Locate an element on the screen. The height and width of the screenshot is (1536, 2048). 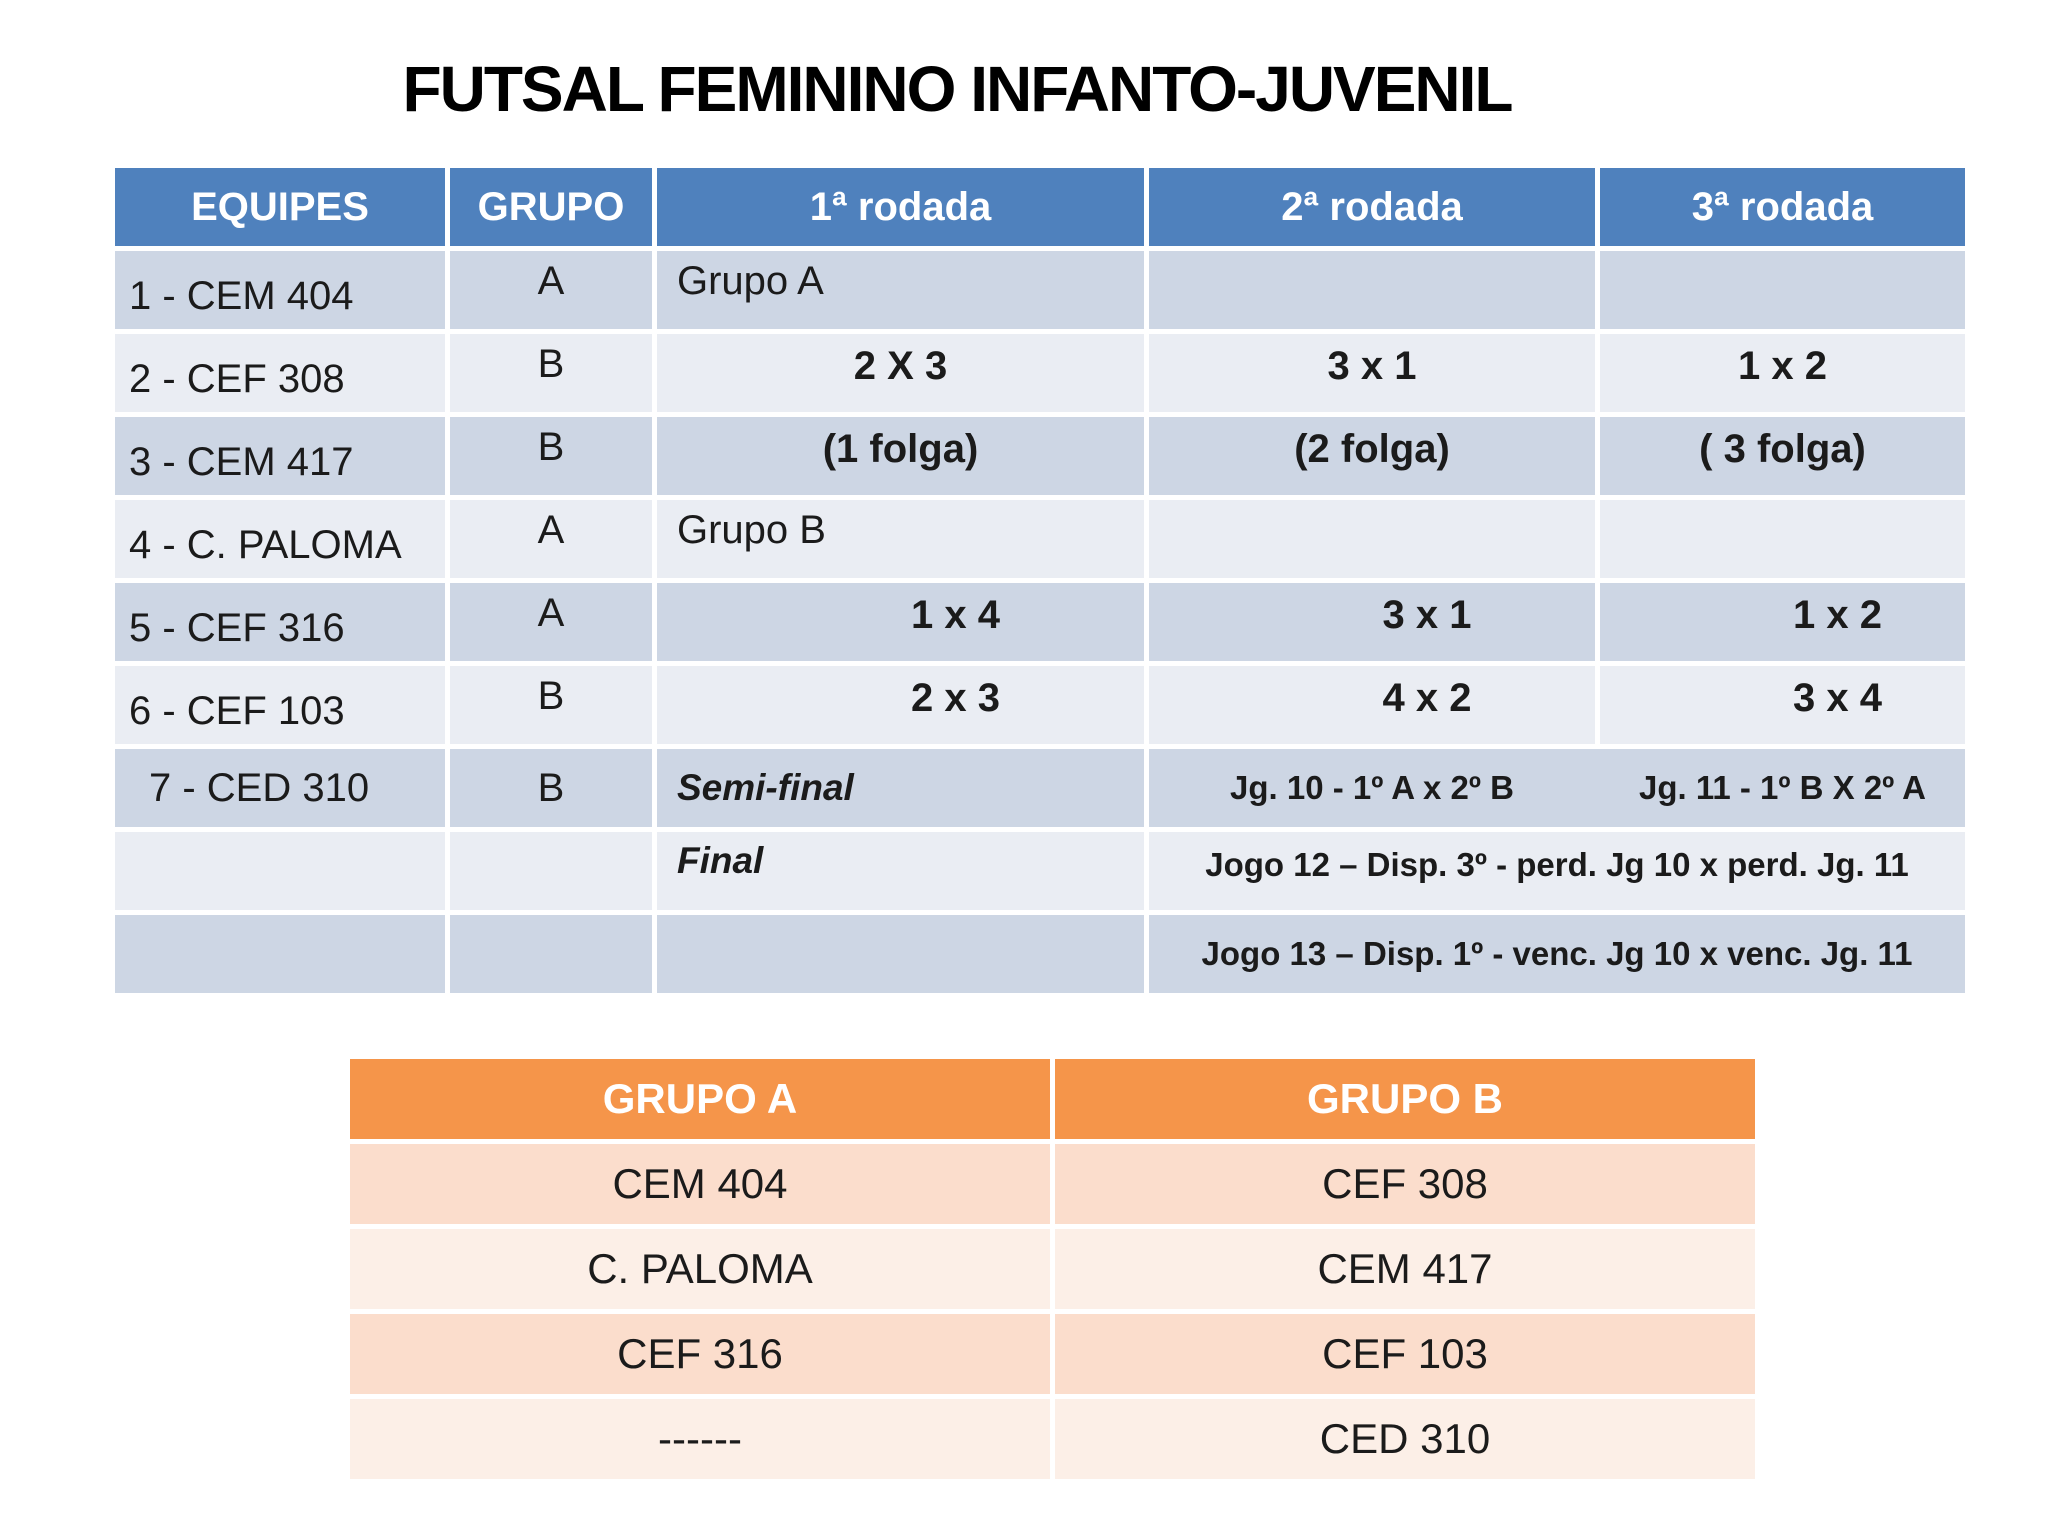
group-b-team: CED 310 is located at coordinates (1405, 1439).